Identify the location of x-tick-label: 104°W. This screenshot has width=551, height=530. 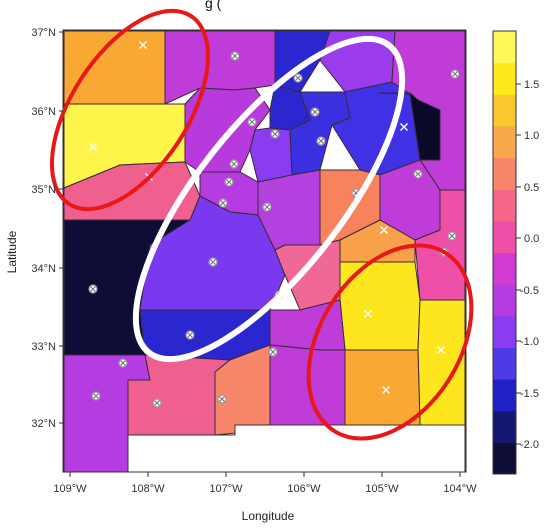
(460, 489).